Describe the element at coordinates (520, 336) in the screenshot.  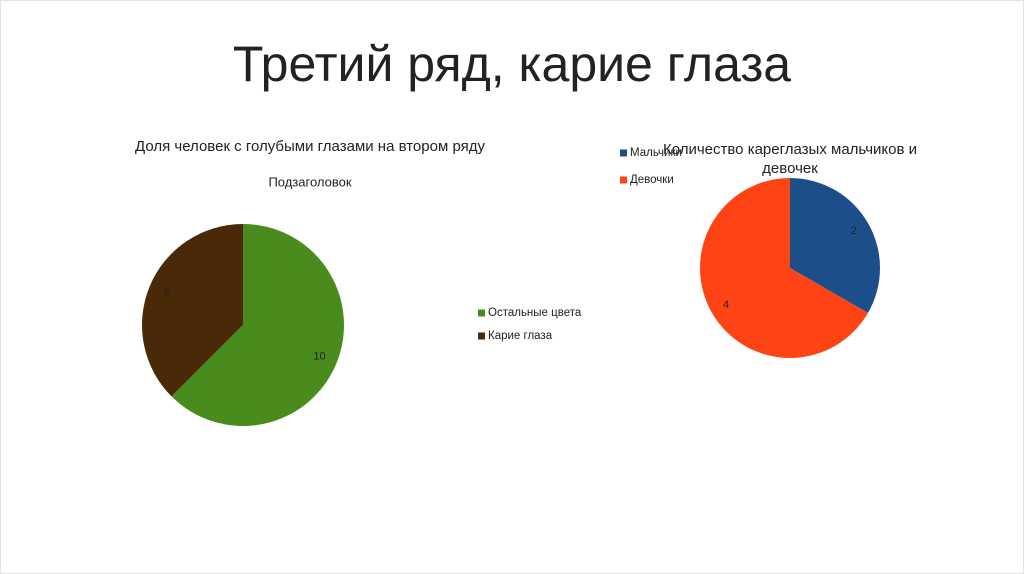
I see `legend-label: Карие глаза` at that location.